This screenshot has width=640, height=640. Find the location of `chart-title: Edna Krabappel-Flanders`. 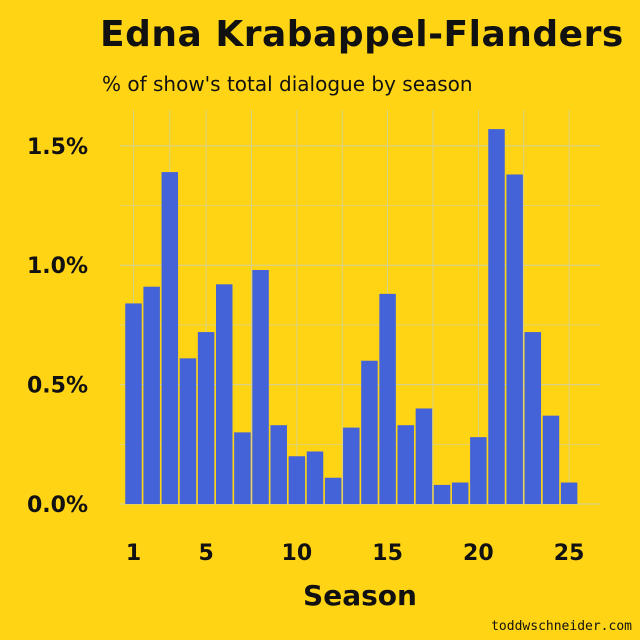

chart-title: Edna Krabappel-Flanders is located at coordinates (362, 34).